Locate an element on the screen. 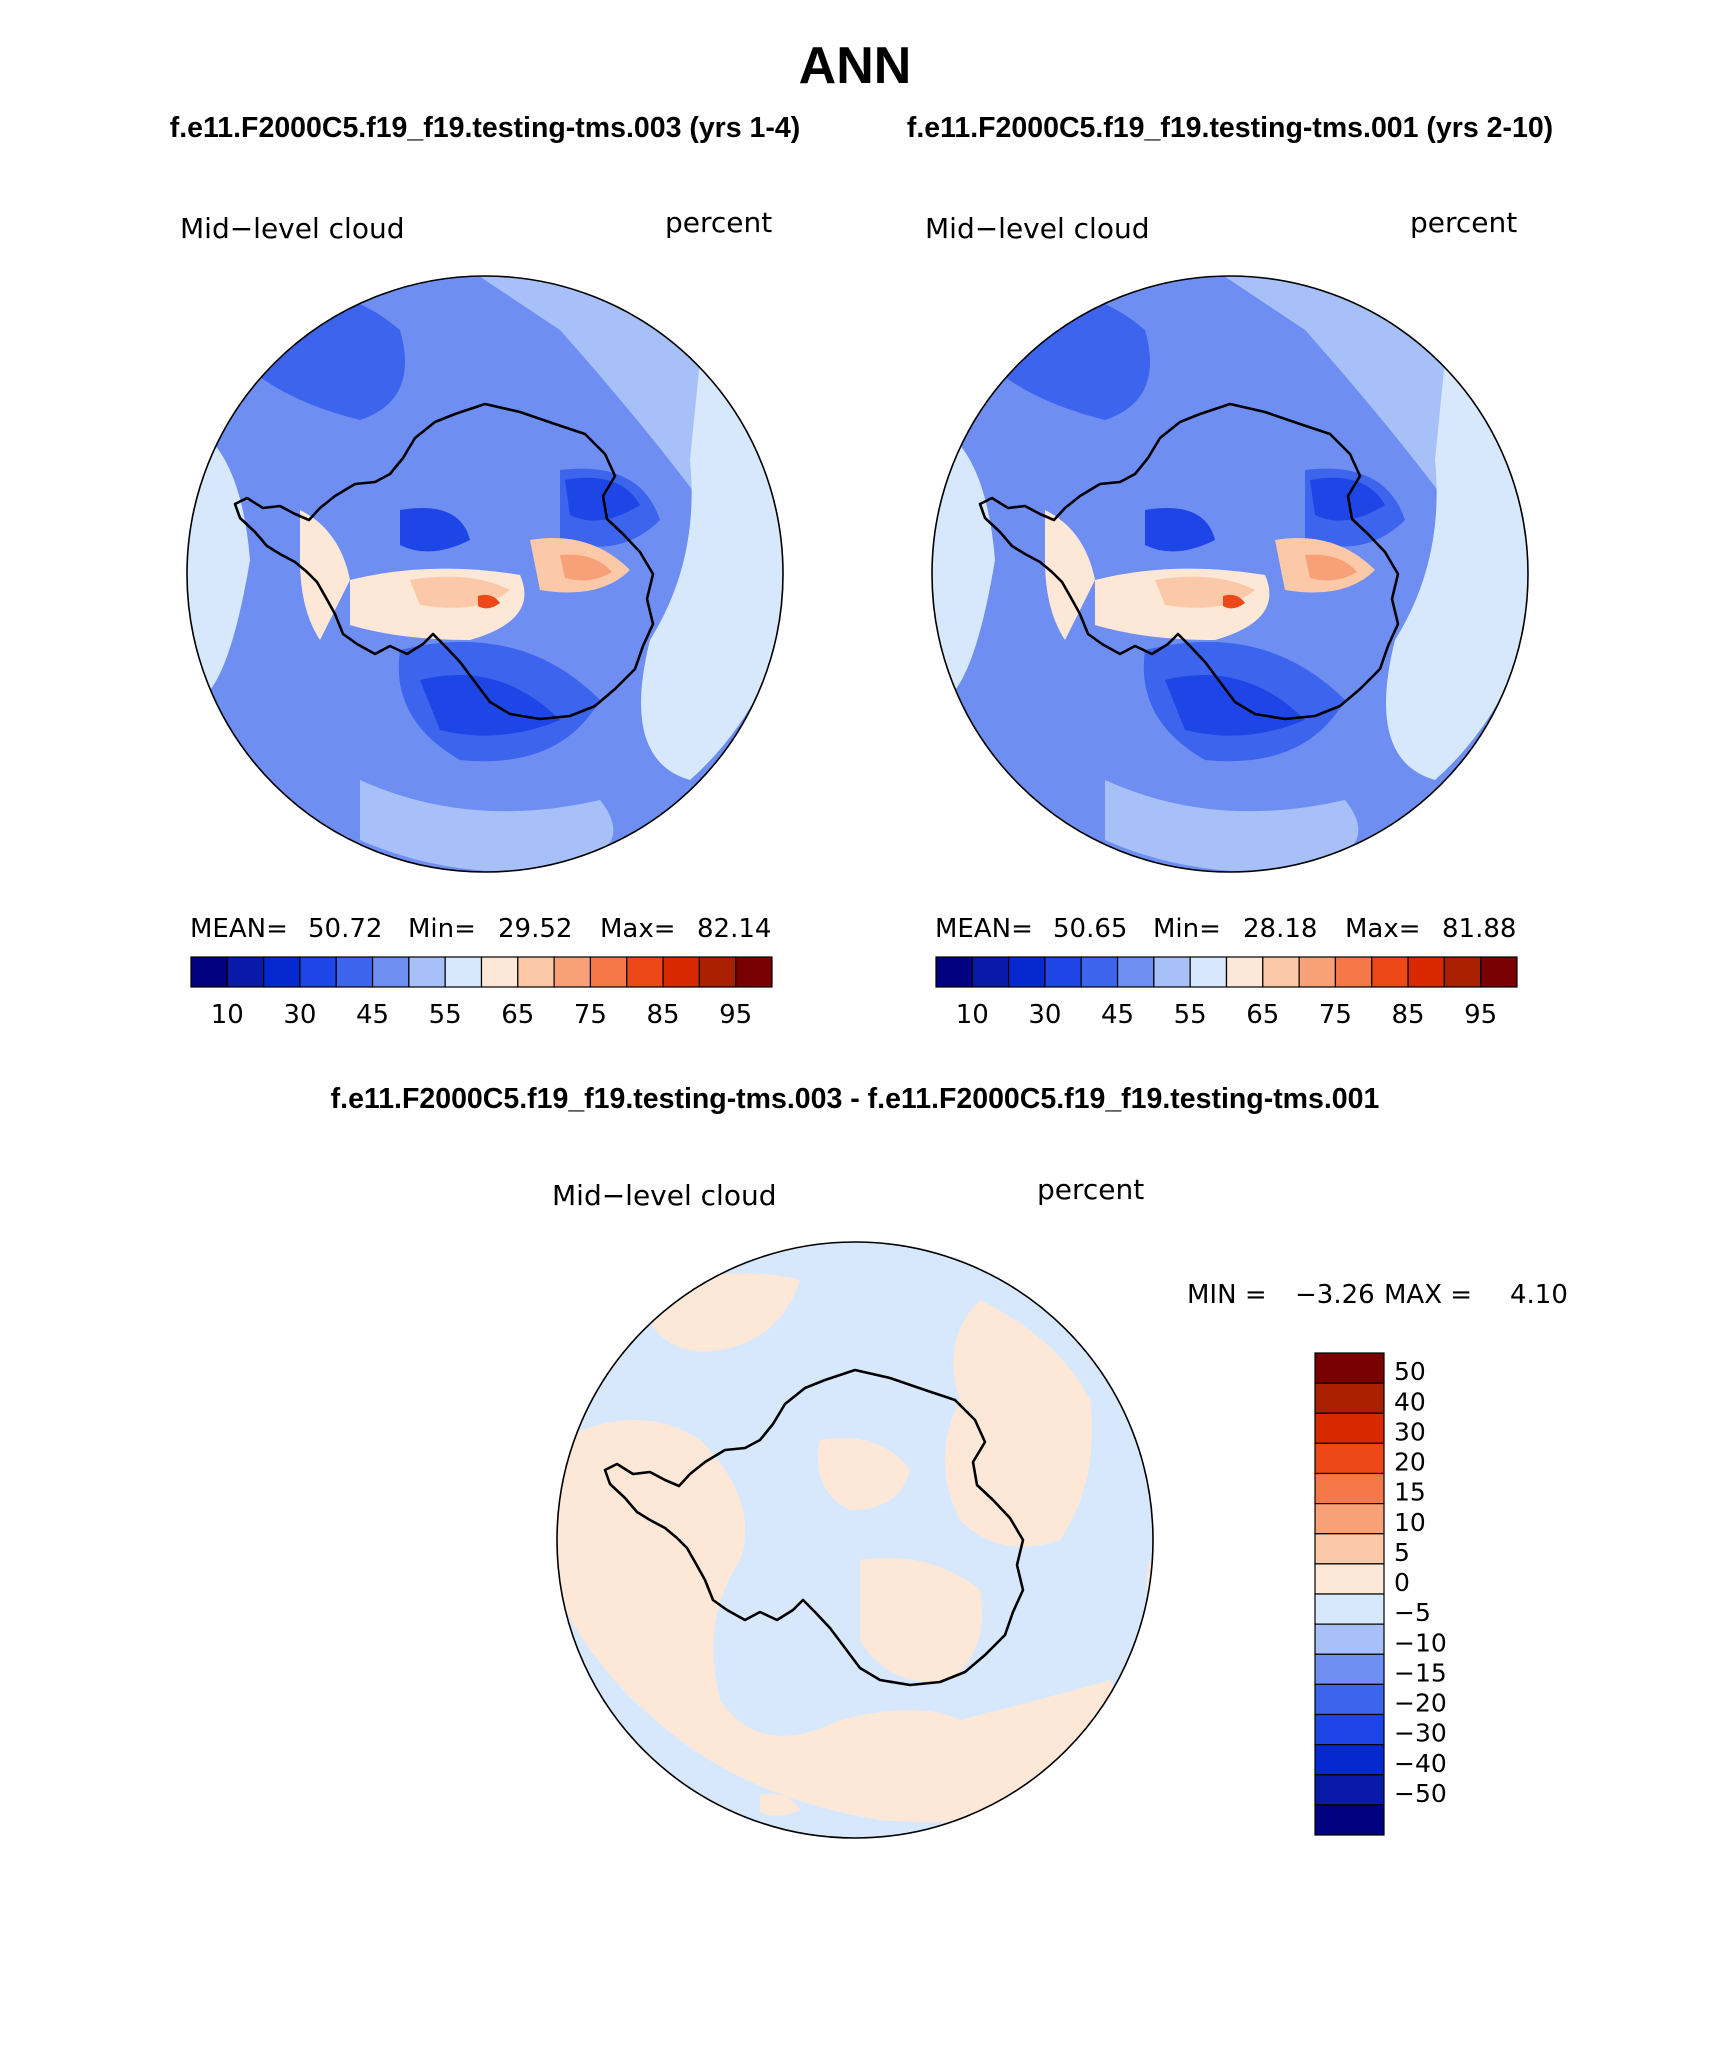  panel-a-colorbar-label: 10 is located at coordinates (227, 1015).